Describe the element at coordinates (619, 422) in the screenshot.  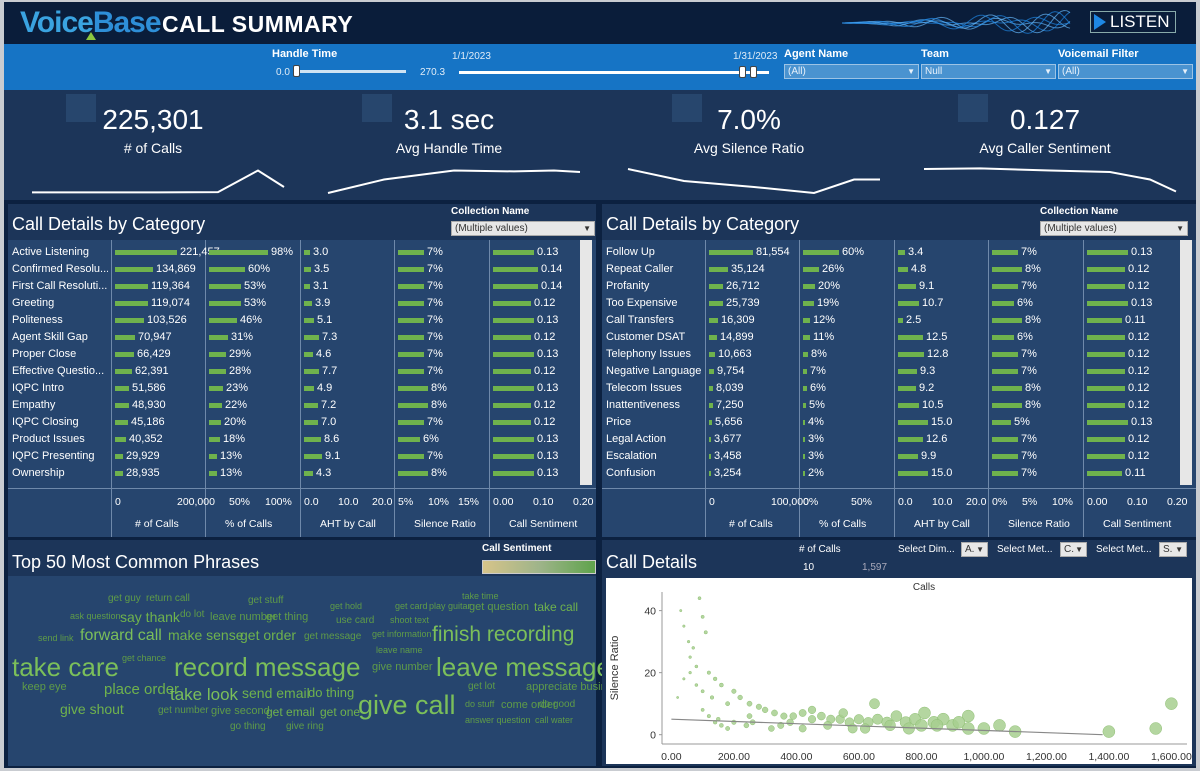
I see `category-label: Price` at that location.